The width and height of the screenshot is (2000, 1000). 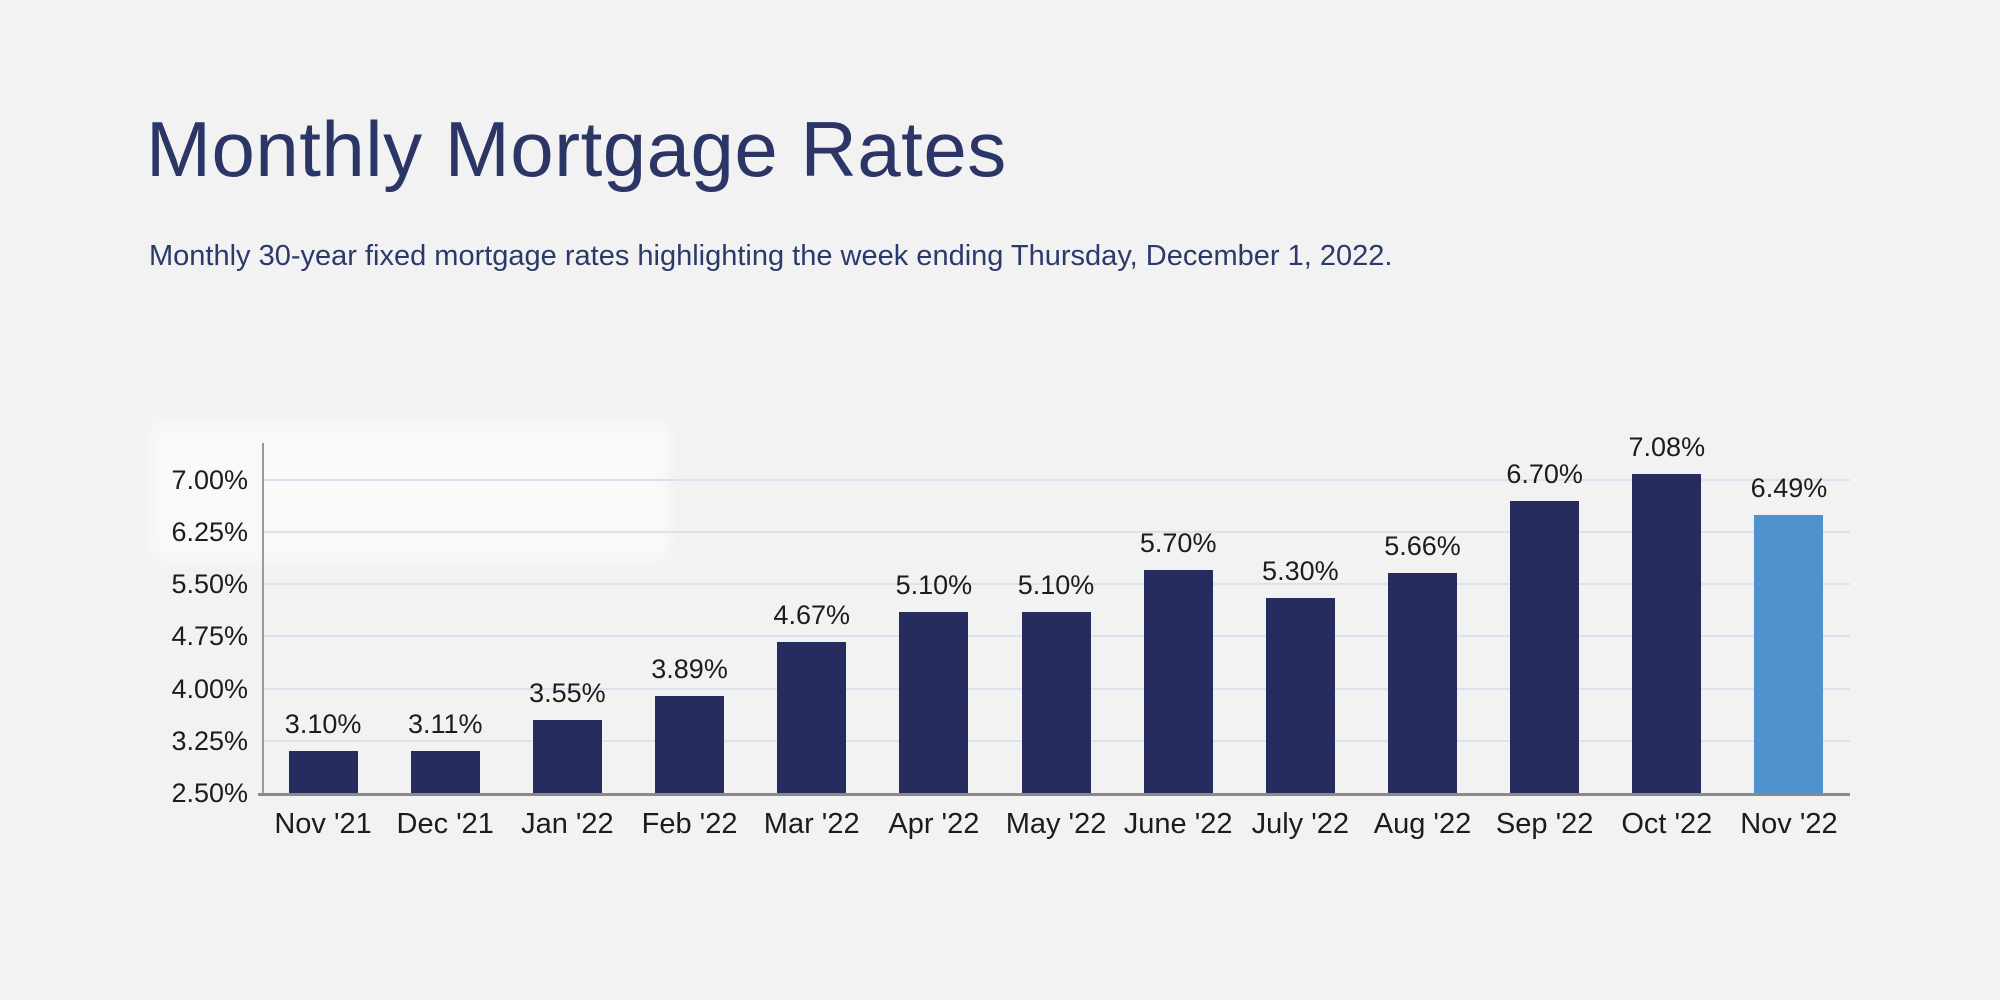 What do you see at coordinates (445, 618) in the screenshot?
I see `bar-slot: 3.11%` at bounding box center [445, 618].